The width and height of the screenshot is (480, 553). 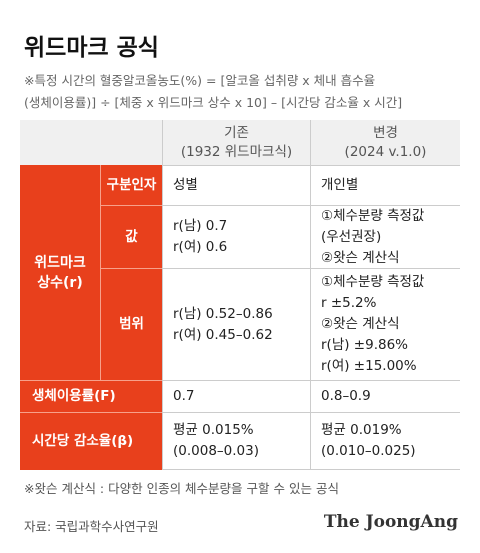 What do you see at coordinates (385, 396) in the screenshot?
I see `table-cell: 0.8–0.9` at bounding box center [385, 396].